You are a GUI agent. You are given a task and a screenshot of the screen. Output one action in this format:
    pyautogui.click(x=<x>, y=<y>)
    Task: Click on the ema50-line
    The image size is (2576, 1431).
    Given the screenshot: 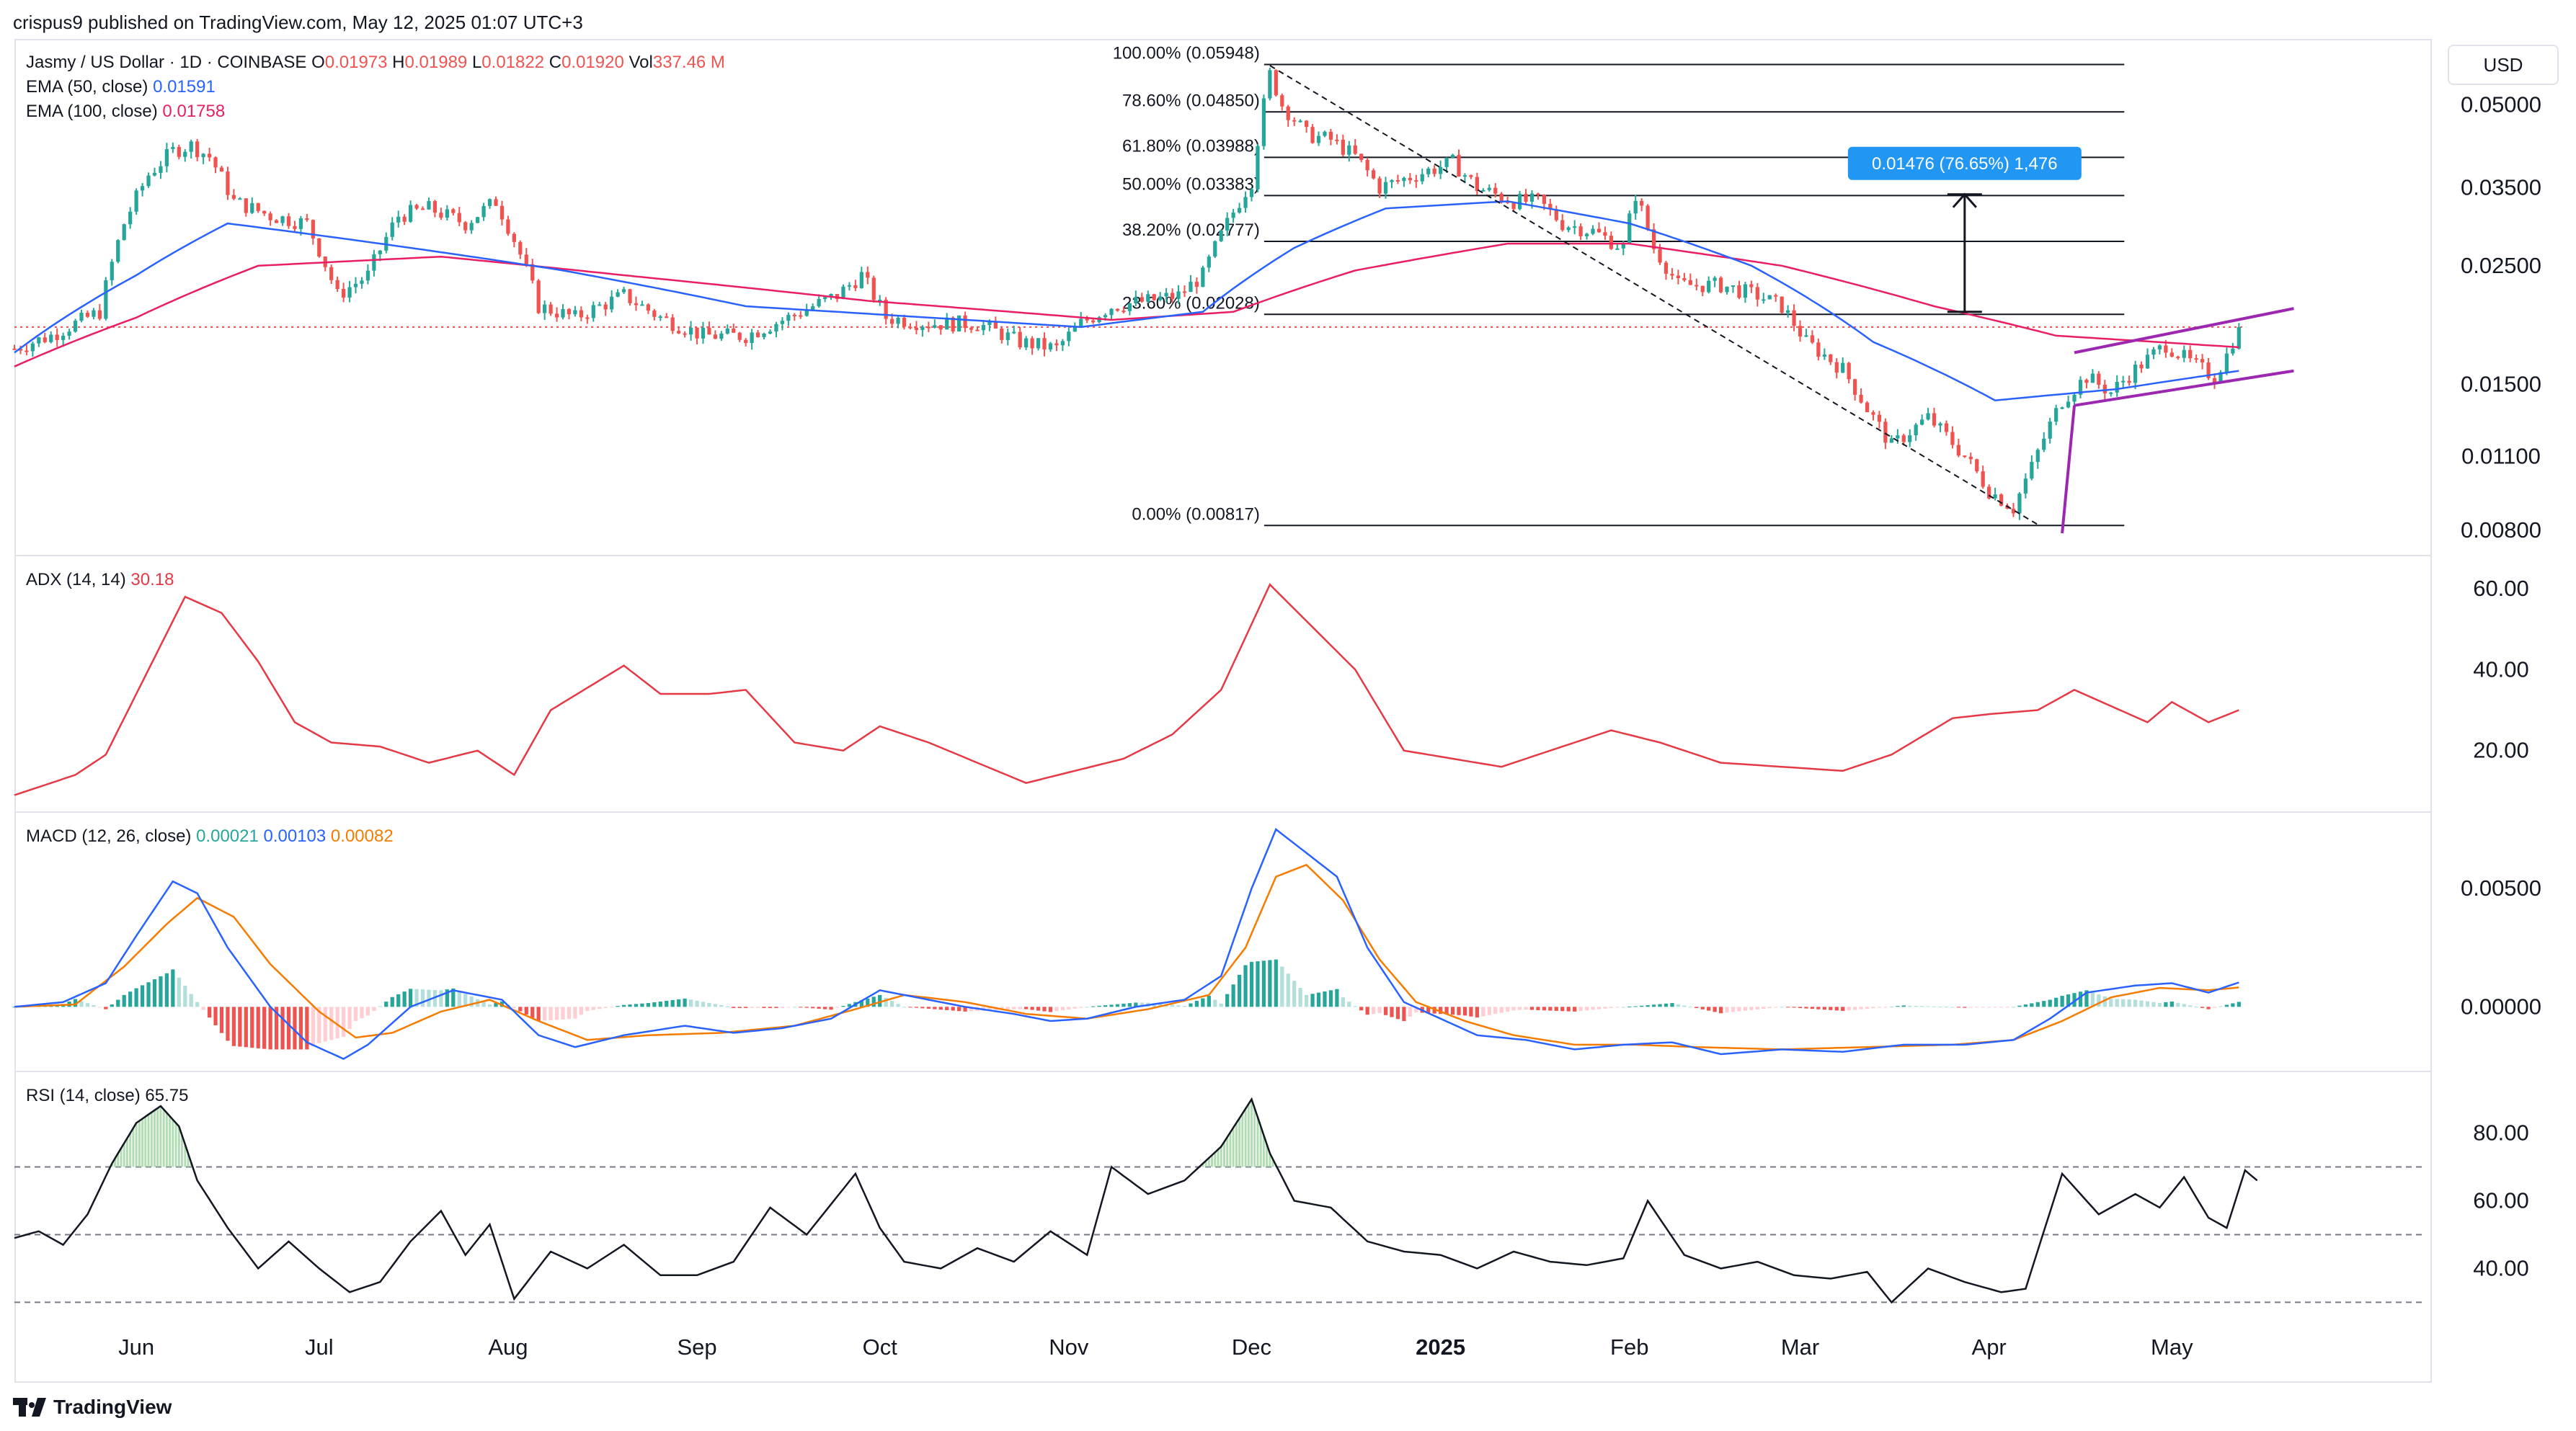 What is the action you would take?
    pyautogui.click(x=1126, y=300)
    